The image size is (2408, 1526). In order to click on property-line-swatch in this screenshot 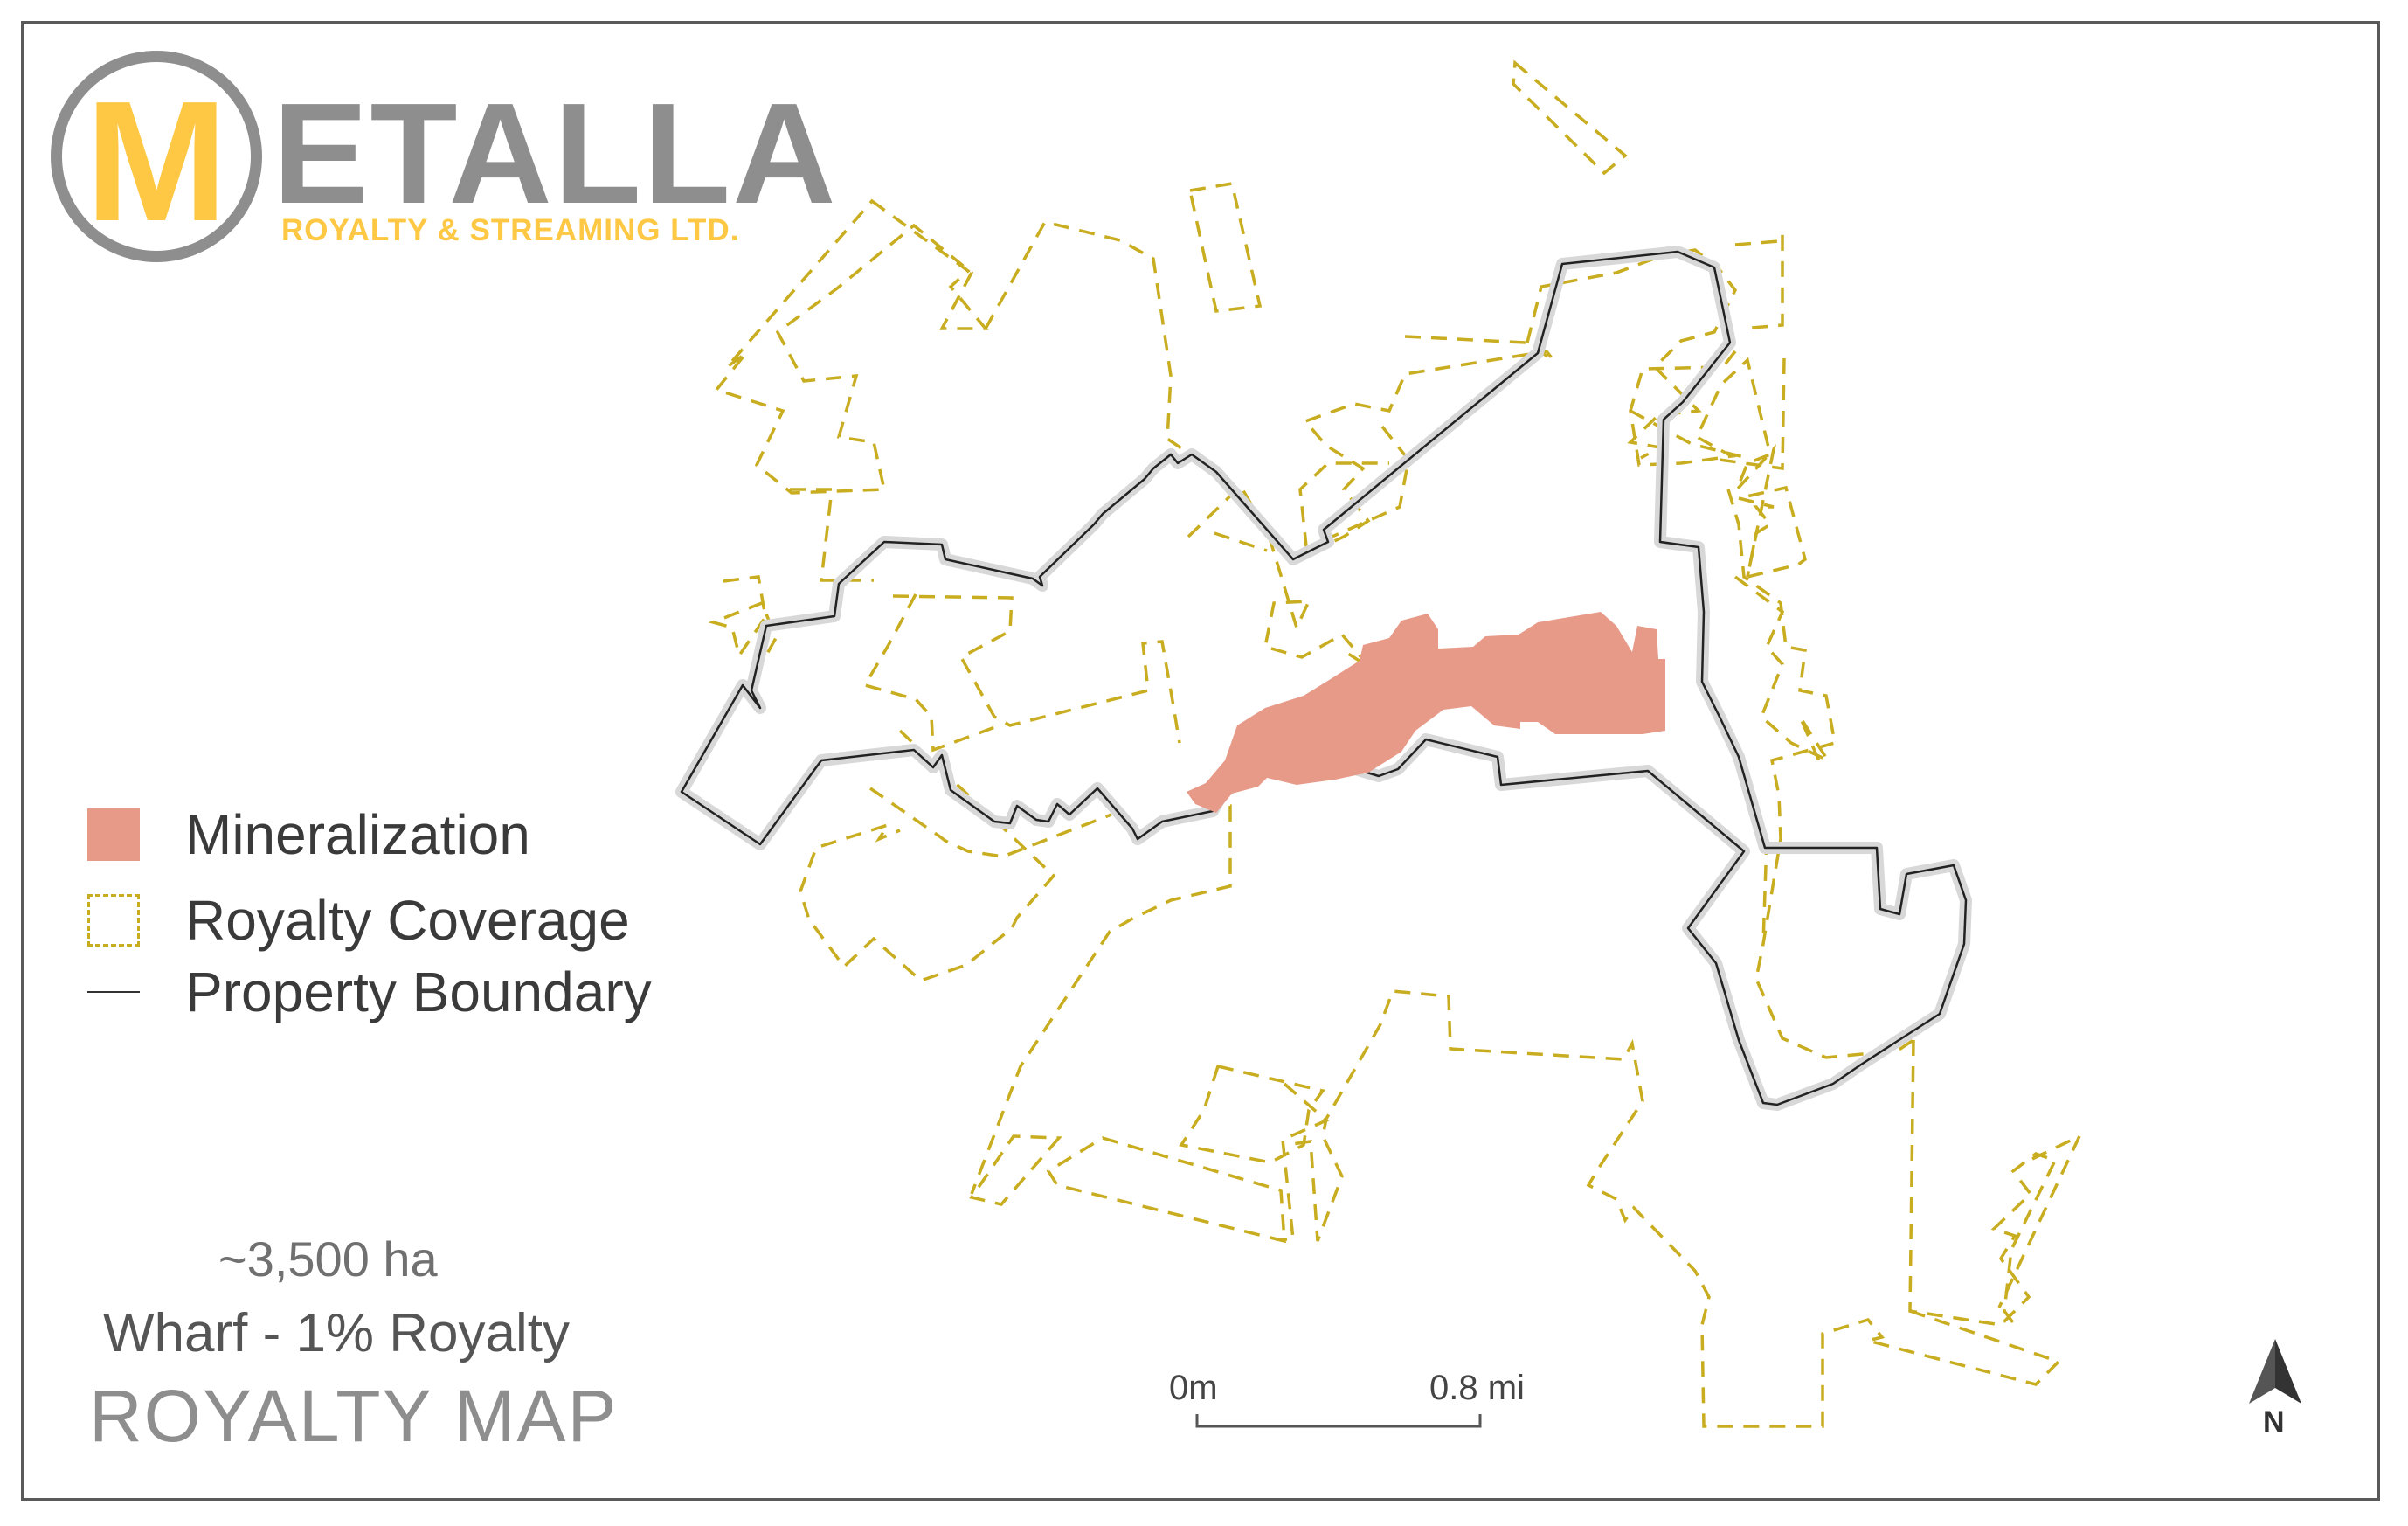, I will do `click(113, 992)`.